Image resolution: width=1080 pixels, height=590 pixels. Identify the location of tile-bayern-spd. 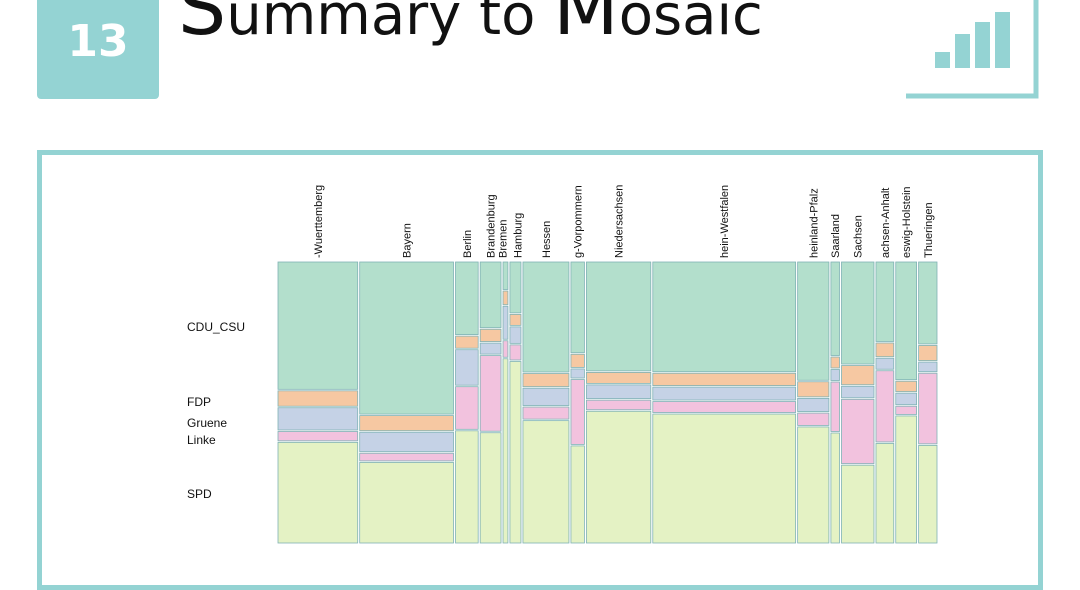
(406, 503).